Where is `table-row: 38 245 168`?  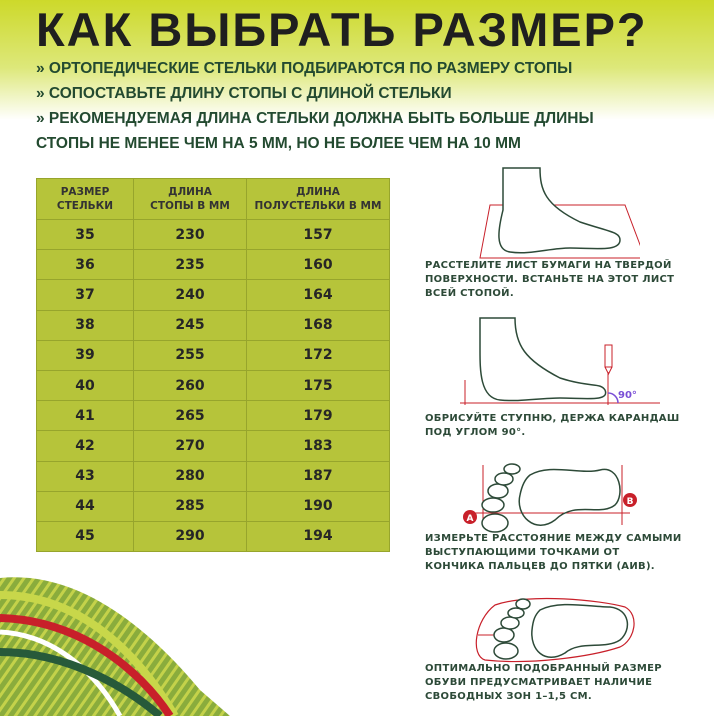 table-row: 38 245 168 is located at coordinates (213, 325).